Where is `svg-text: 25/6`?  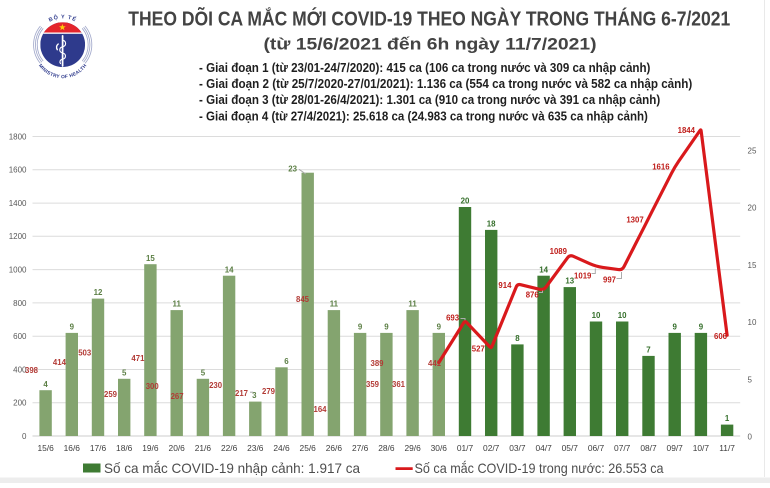 svg-text: 25/6 is located at coordinates (308, 448).